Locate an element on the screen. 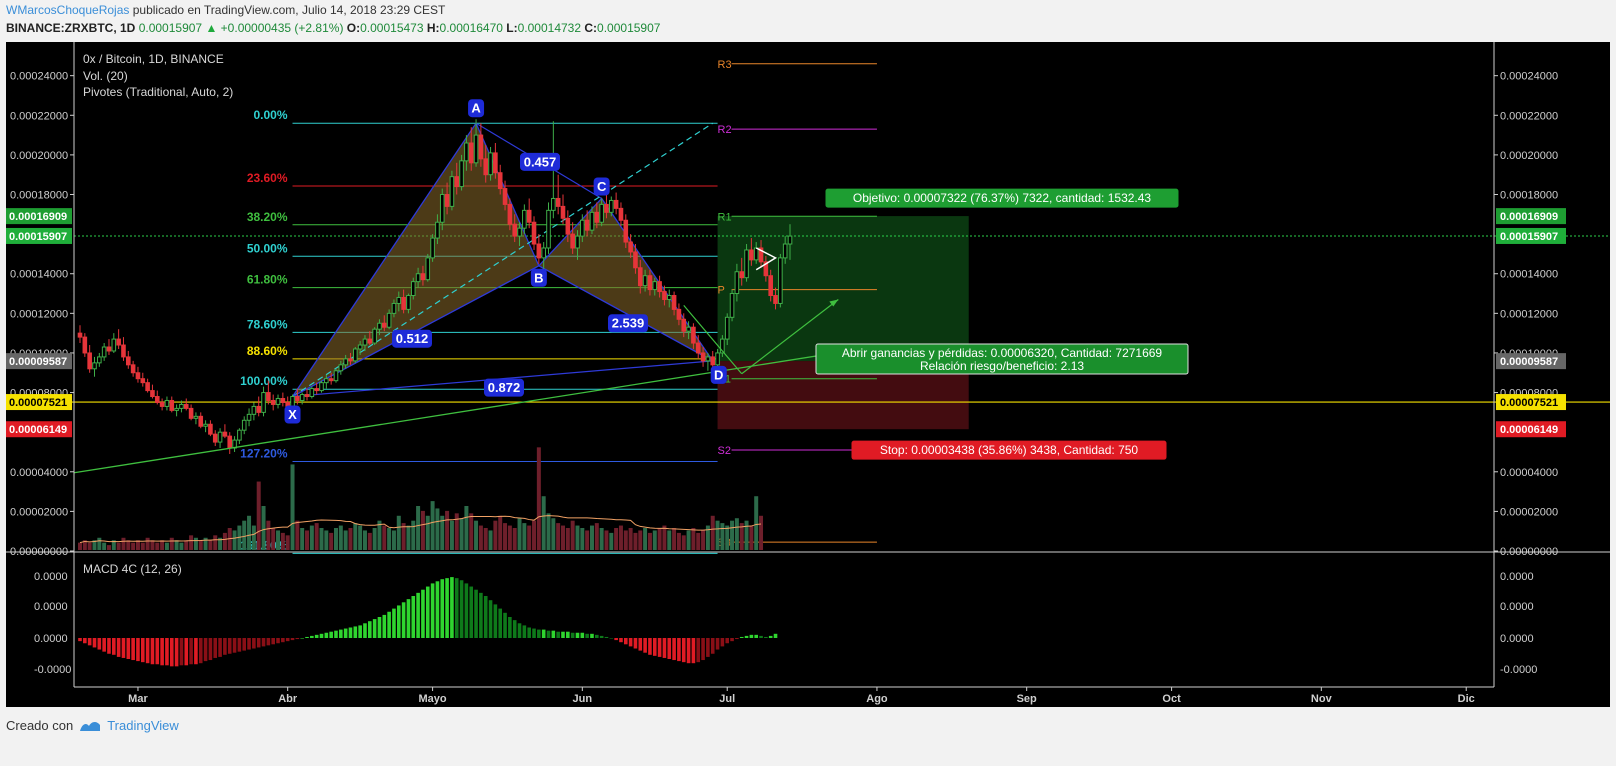 This screenshot has height=766, width=1616. target-zone is located at coordinates (843, 289).